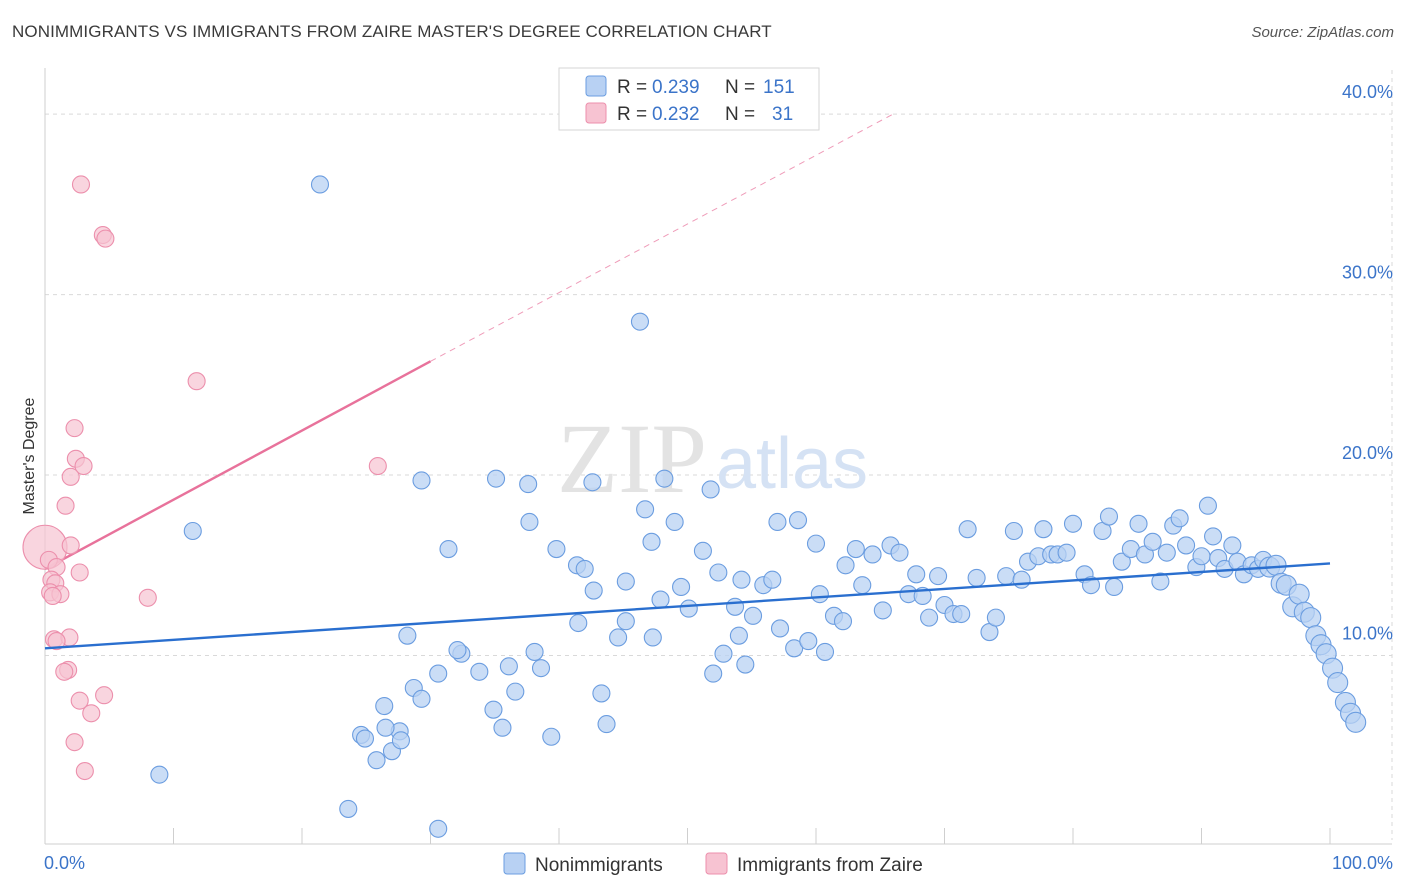 Image resolution: width=1406 pixels, height=892 pixels. I want to click on watermark-atlas: atlas, so click(792, 464).